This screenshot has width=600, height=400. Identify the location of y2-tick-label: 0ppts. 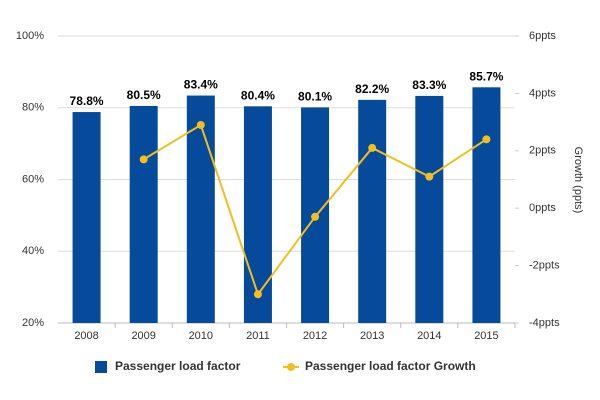
(542, 208).